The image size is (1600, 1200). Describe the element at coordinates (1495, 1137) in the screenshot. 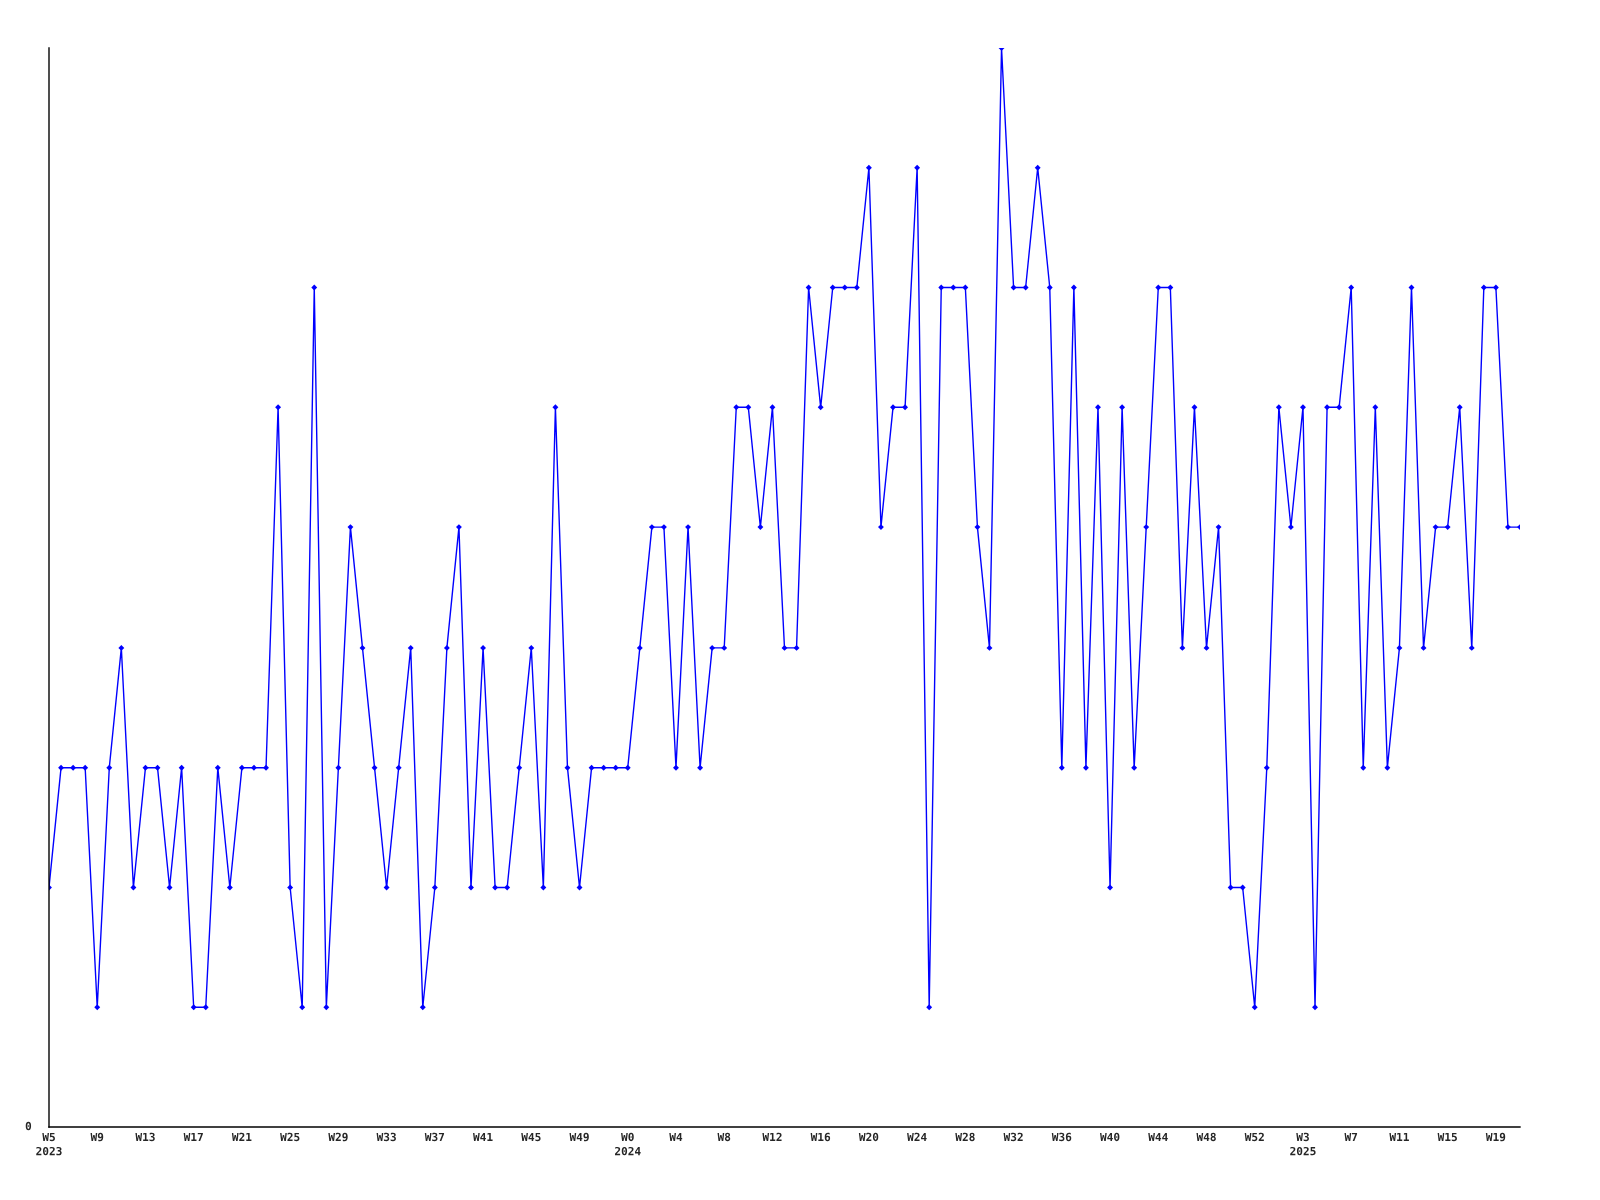

I see `x-tick-label: W19` at that location.